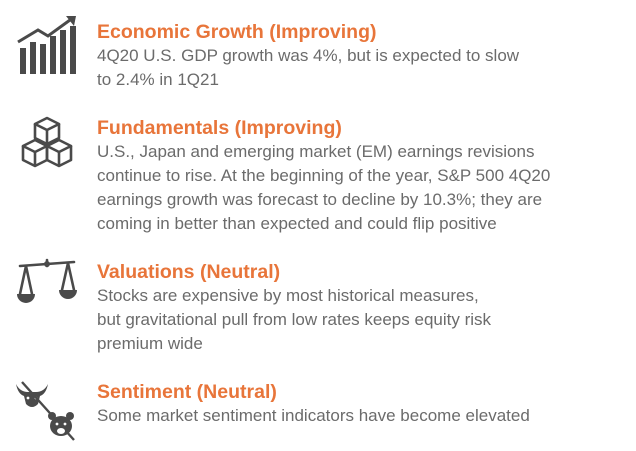  I want to click on section-heading: Sentiment (Neutral), so click(187, 392).